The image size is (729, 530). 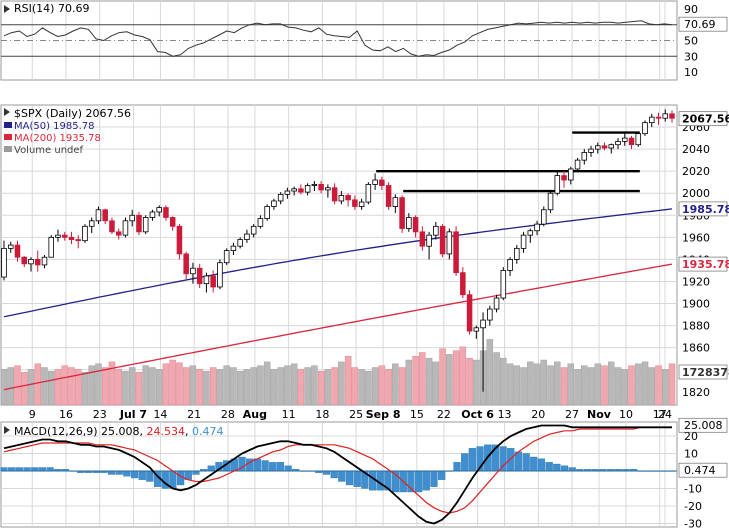 What do you see at coordinates (703, 24) in the screenshot?
I see `rsi-last-value-box` at bounding box center [703, 24].